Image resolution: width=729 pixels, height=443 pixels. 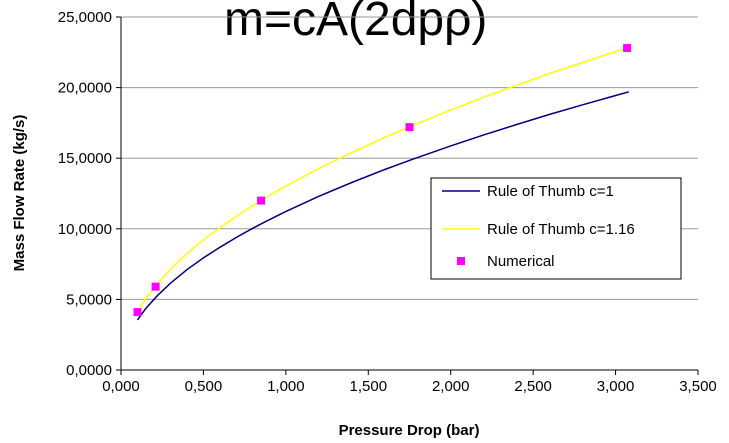 What do you see at coordinates (550, 191) in the screenshot?
I see `legend-label-c1: Rule of Thumb c=1` at bounding box center [550, 191].